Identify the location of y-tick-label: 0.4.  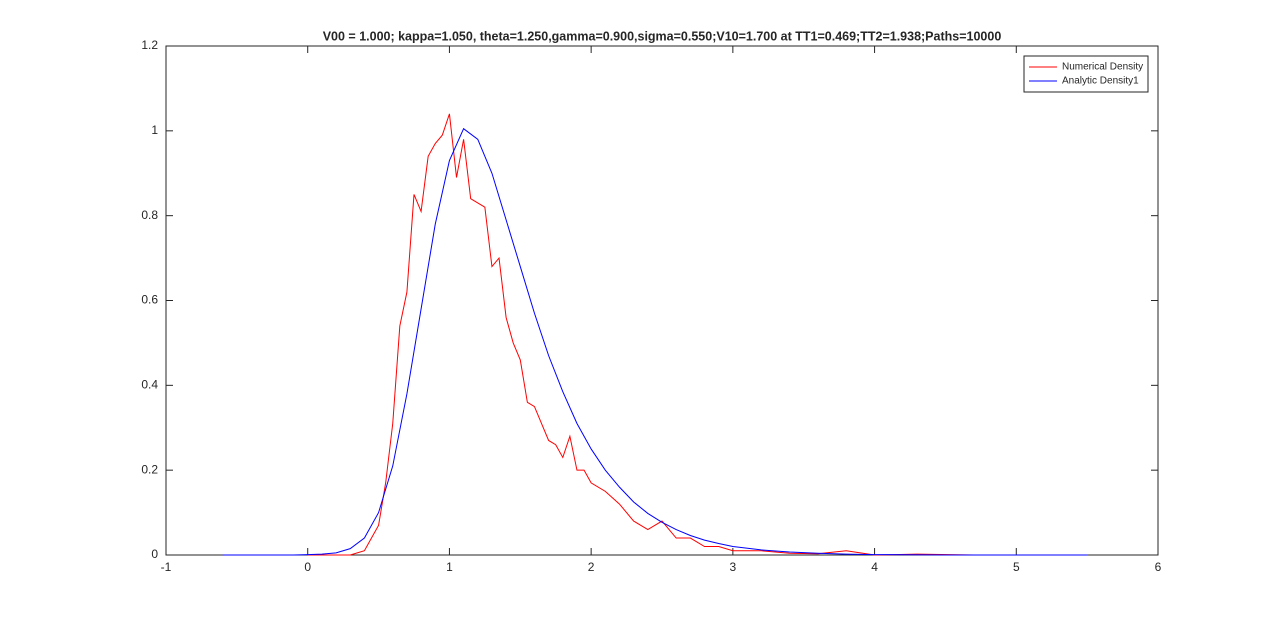
(149, 385).